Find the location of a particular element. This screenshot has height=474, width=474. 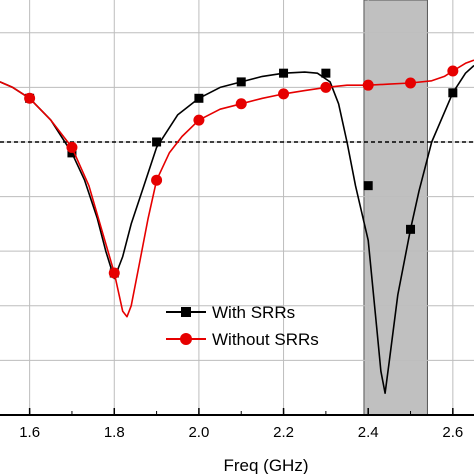

legend-marker-with-srrs is located at coordinates (186, 312).